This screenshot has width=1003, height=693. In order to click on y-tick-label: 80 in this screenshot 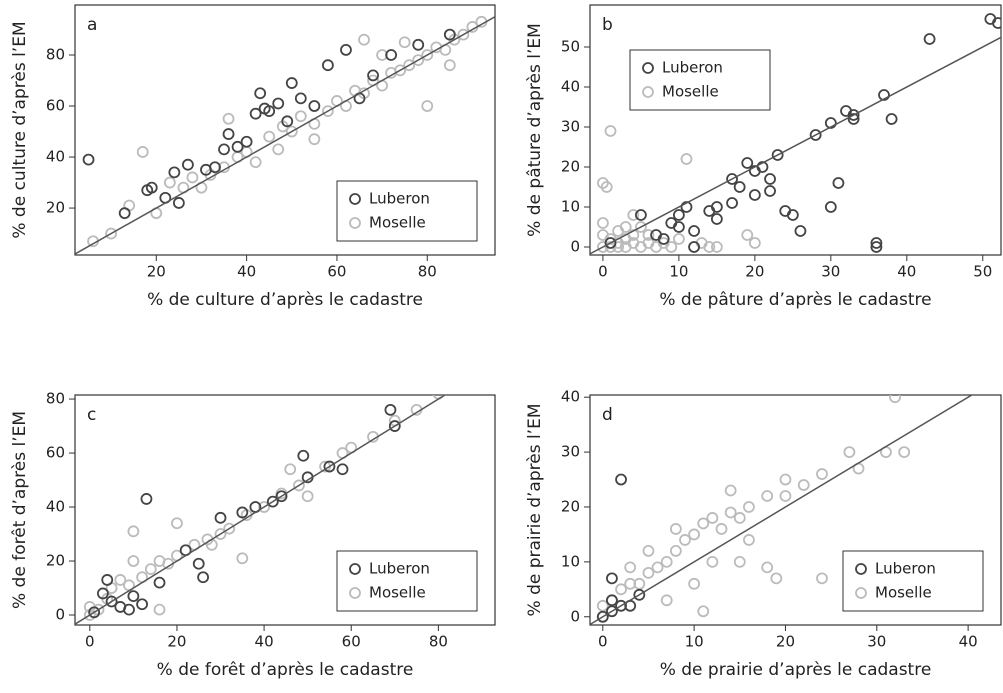, I will do `click(55, 55)`.